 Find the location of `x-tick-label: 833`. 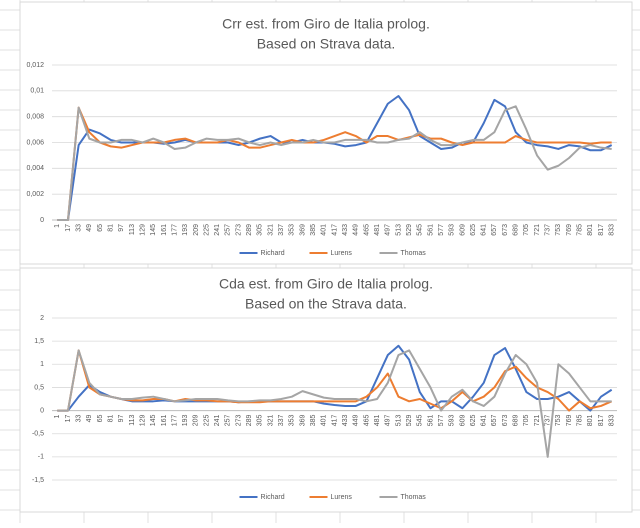

x-tick-label: 833 is located at coordinates (612, 230).